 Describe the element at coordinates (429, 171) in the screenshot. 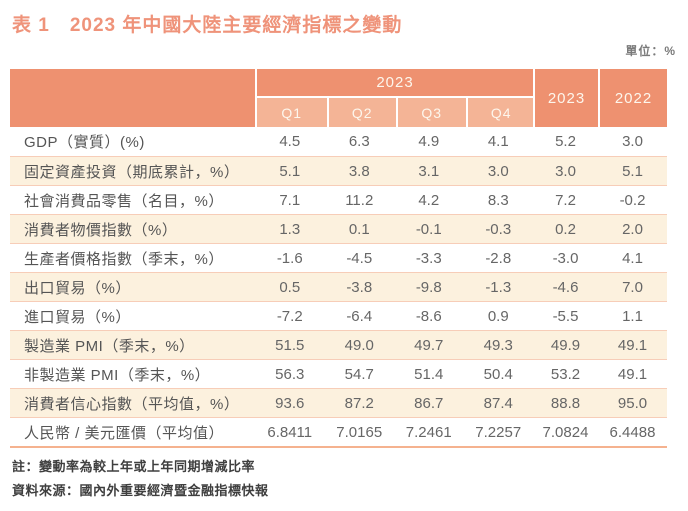

I see `value-cell: 3.1` at that location.